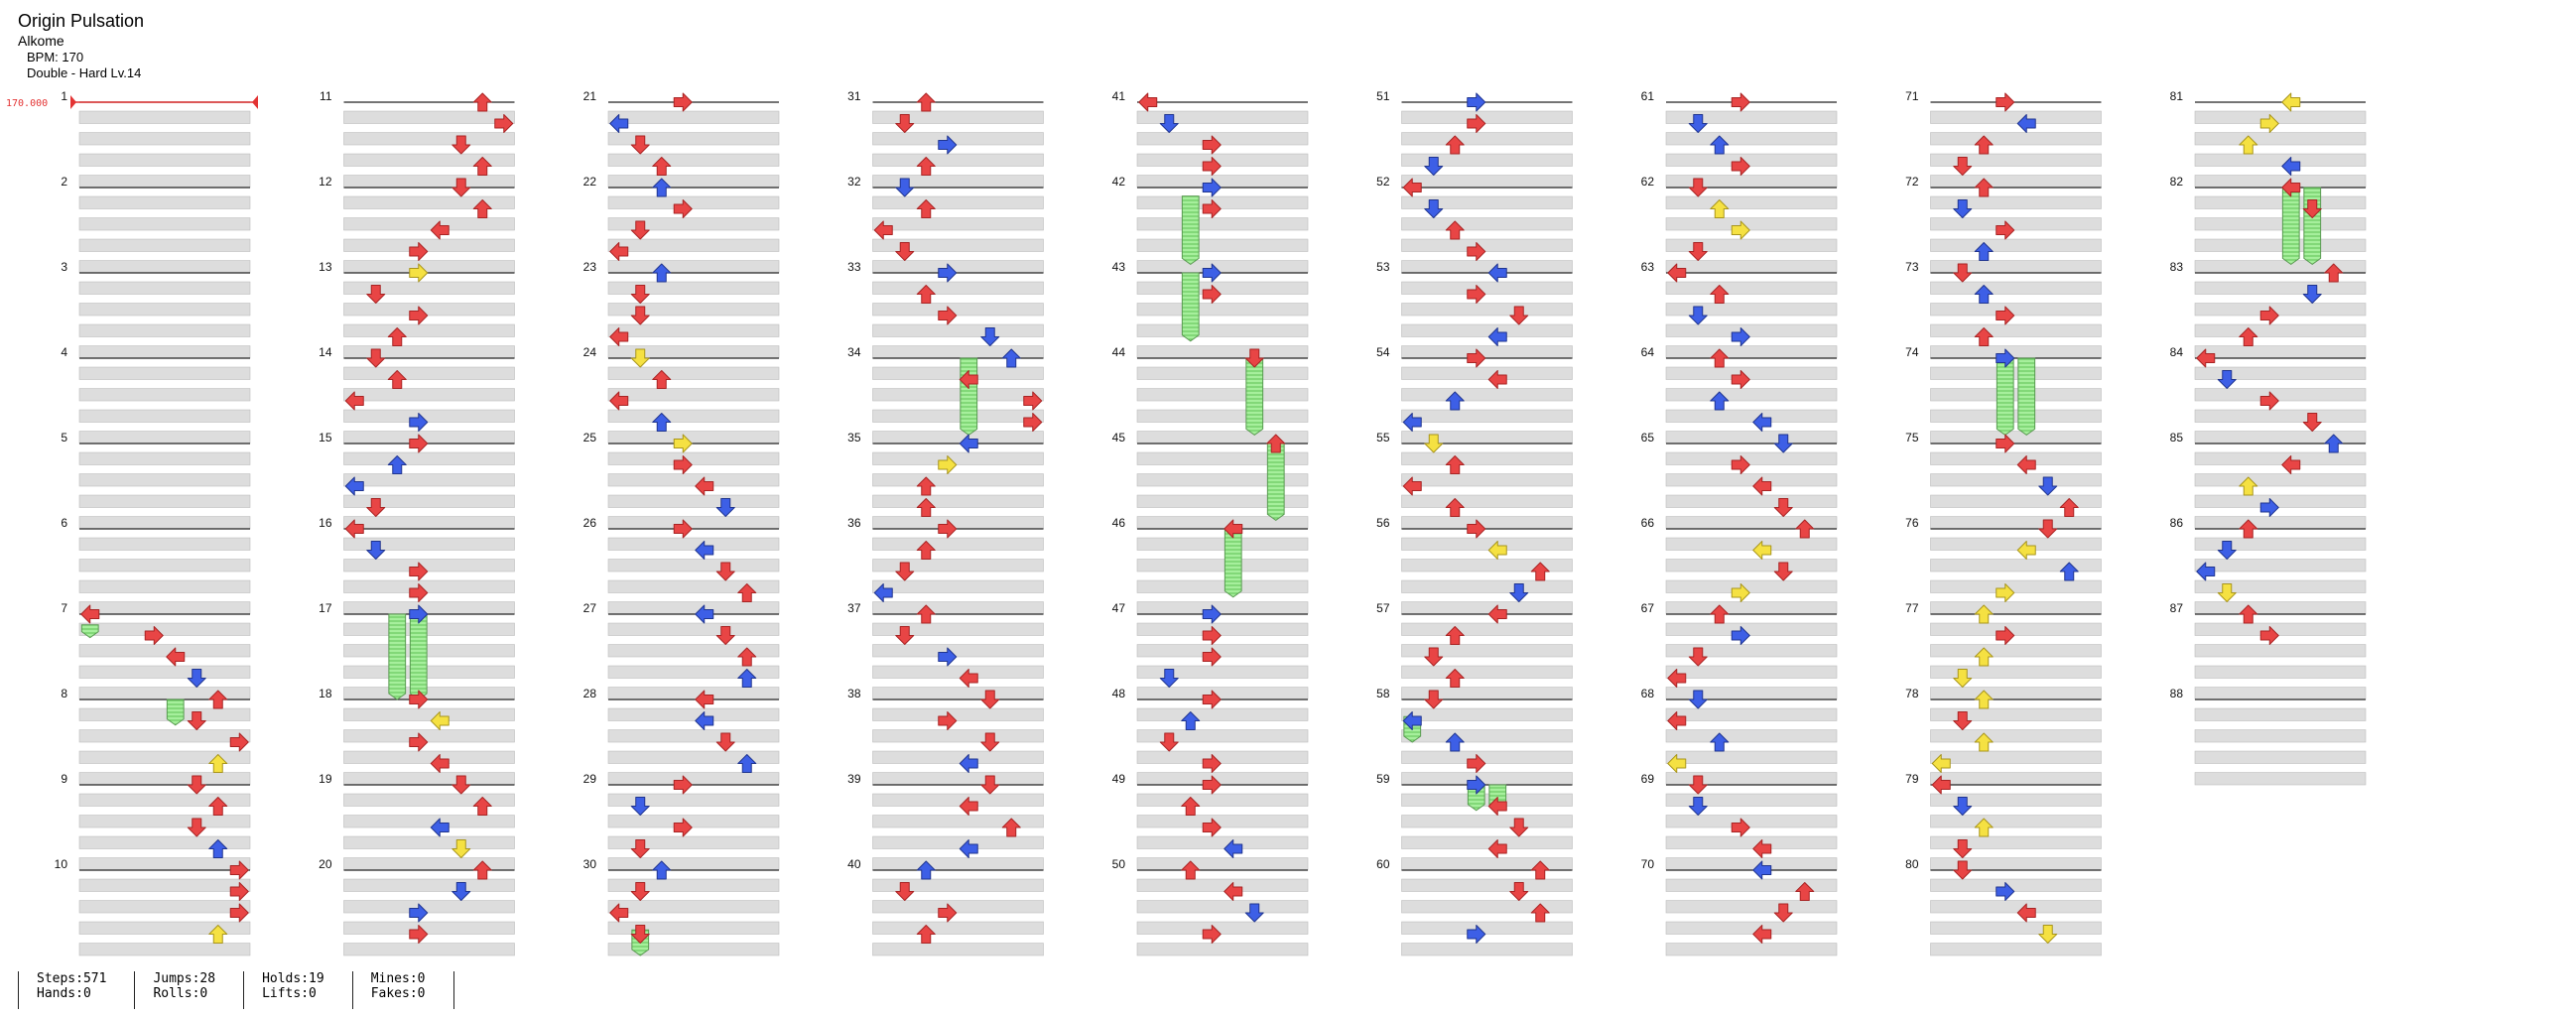 This screenshot has height=1016, width=2576. I want to click on stat-jumps: Jumps:28, so click(185, 978).